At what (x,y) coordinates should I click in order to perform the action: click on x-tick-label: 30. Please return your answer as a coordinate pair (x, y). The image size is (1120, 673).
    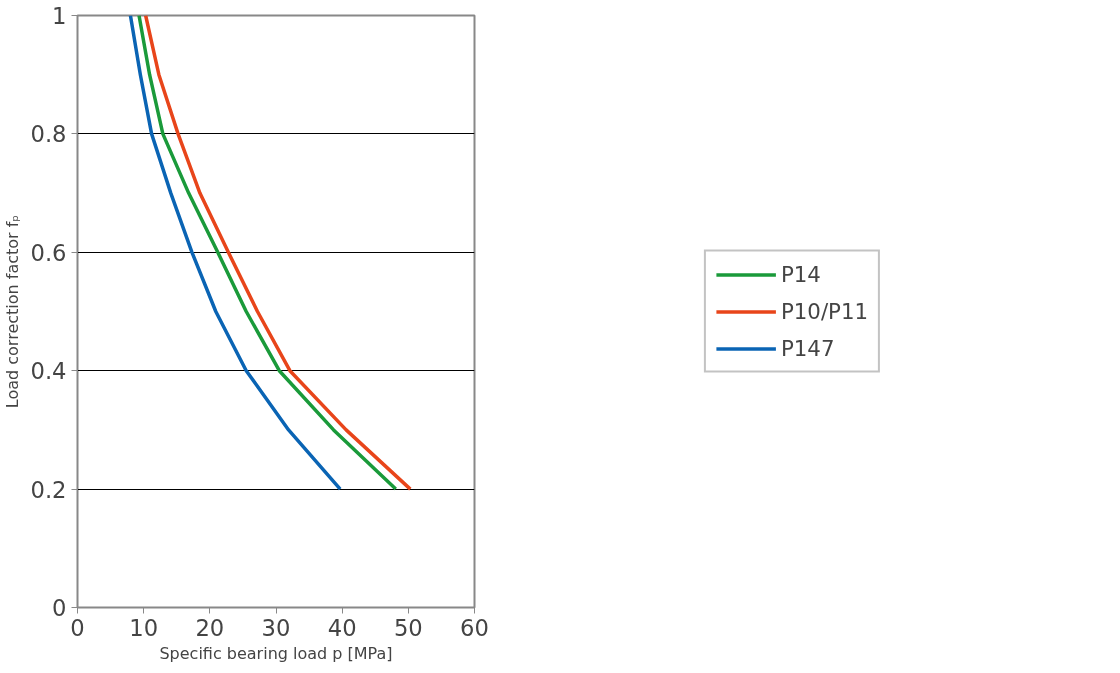
    Looking at the image, I should click on (276, 627).